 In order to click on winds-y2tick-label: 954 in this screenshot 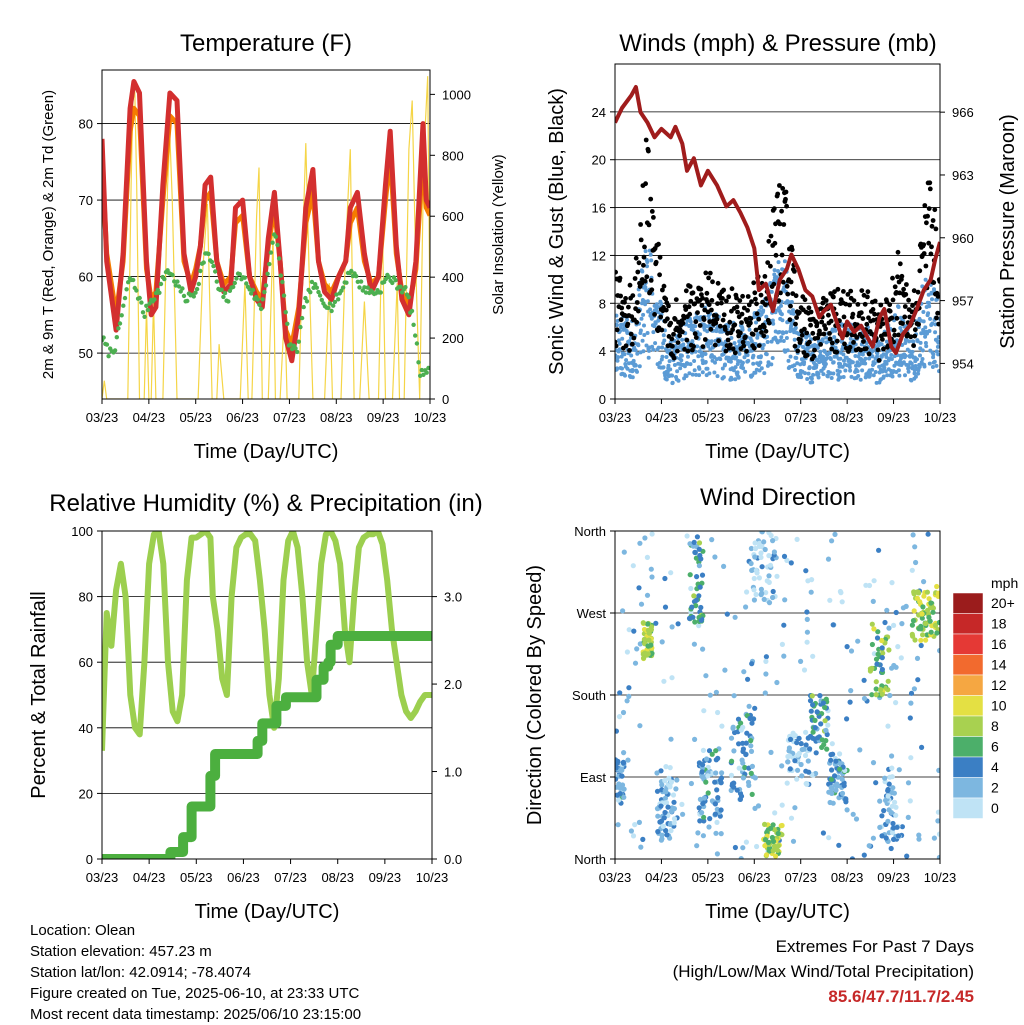, I will do `click(963, 363)`.